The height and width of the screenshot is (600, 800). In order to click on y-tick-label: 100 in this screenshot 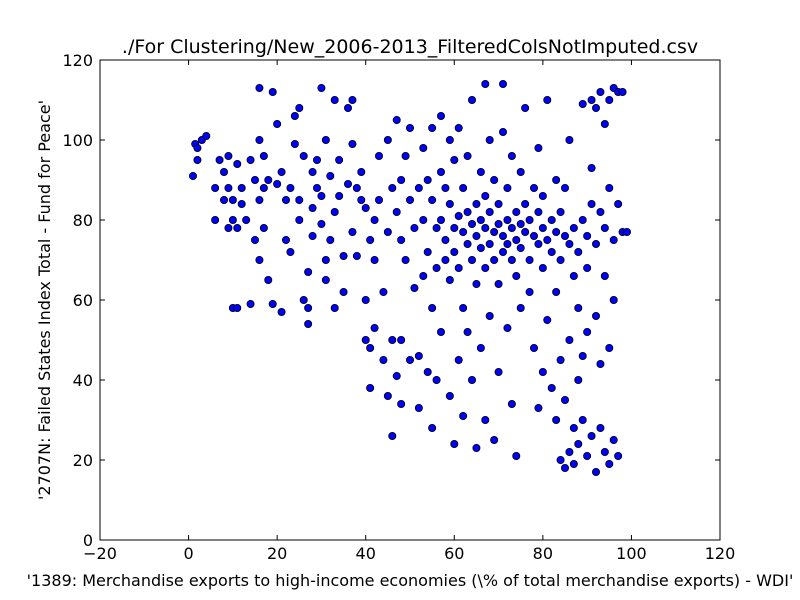, I will do `click(77, 140)`.